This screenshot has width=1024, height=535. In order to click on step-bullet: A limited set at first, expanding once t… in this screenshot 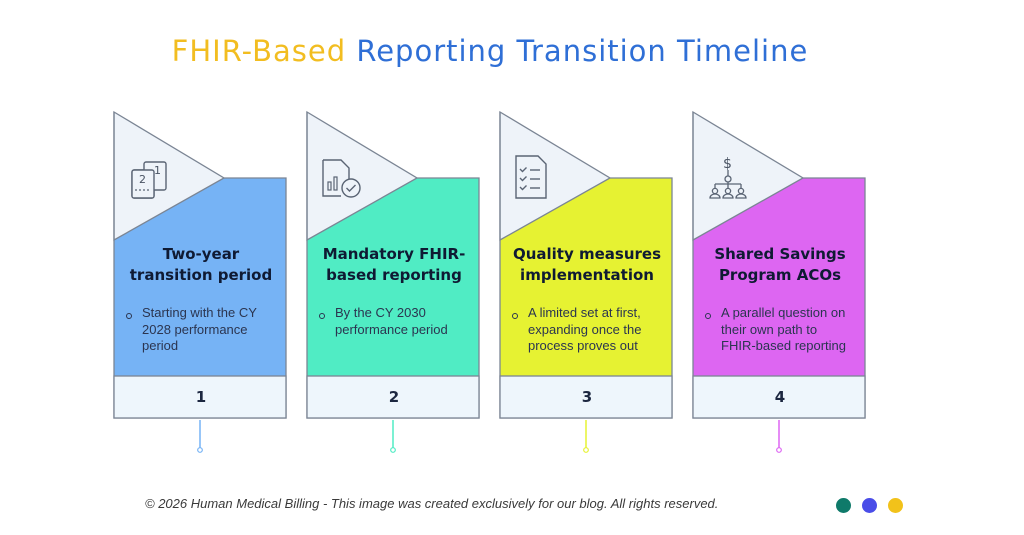, I will do `click(592, 330)`.